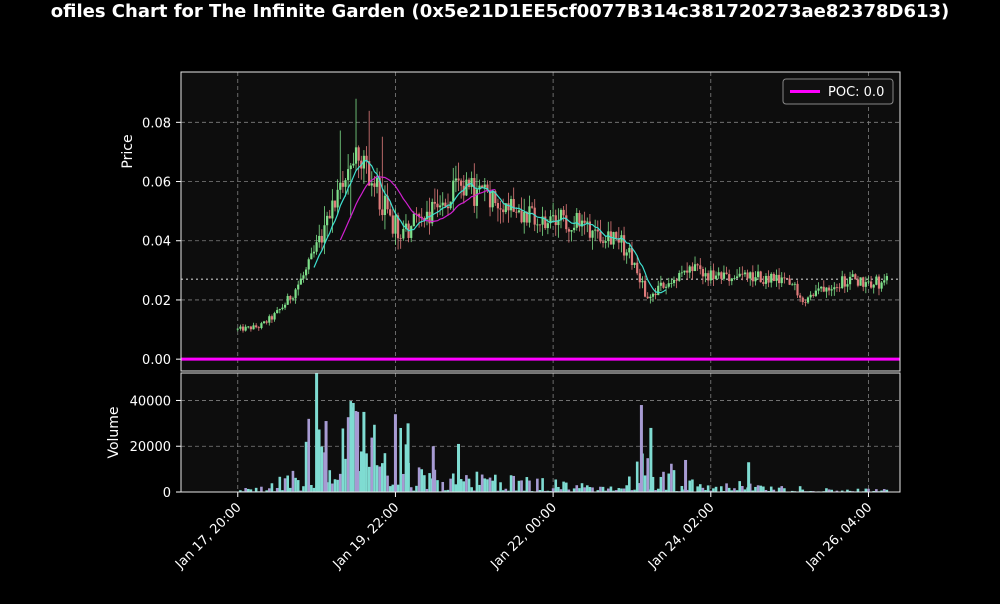  I want to click on x-tick-label: Jan 17, 20:00, so click(208, 536).